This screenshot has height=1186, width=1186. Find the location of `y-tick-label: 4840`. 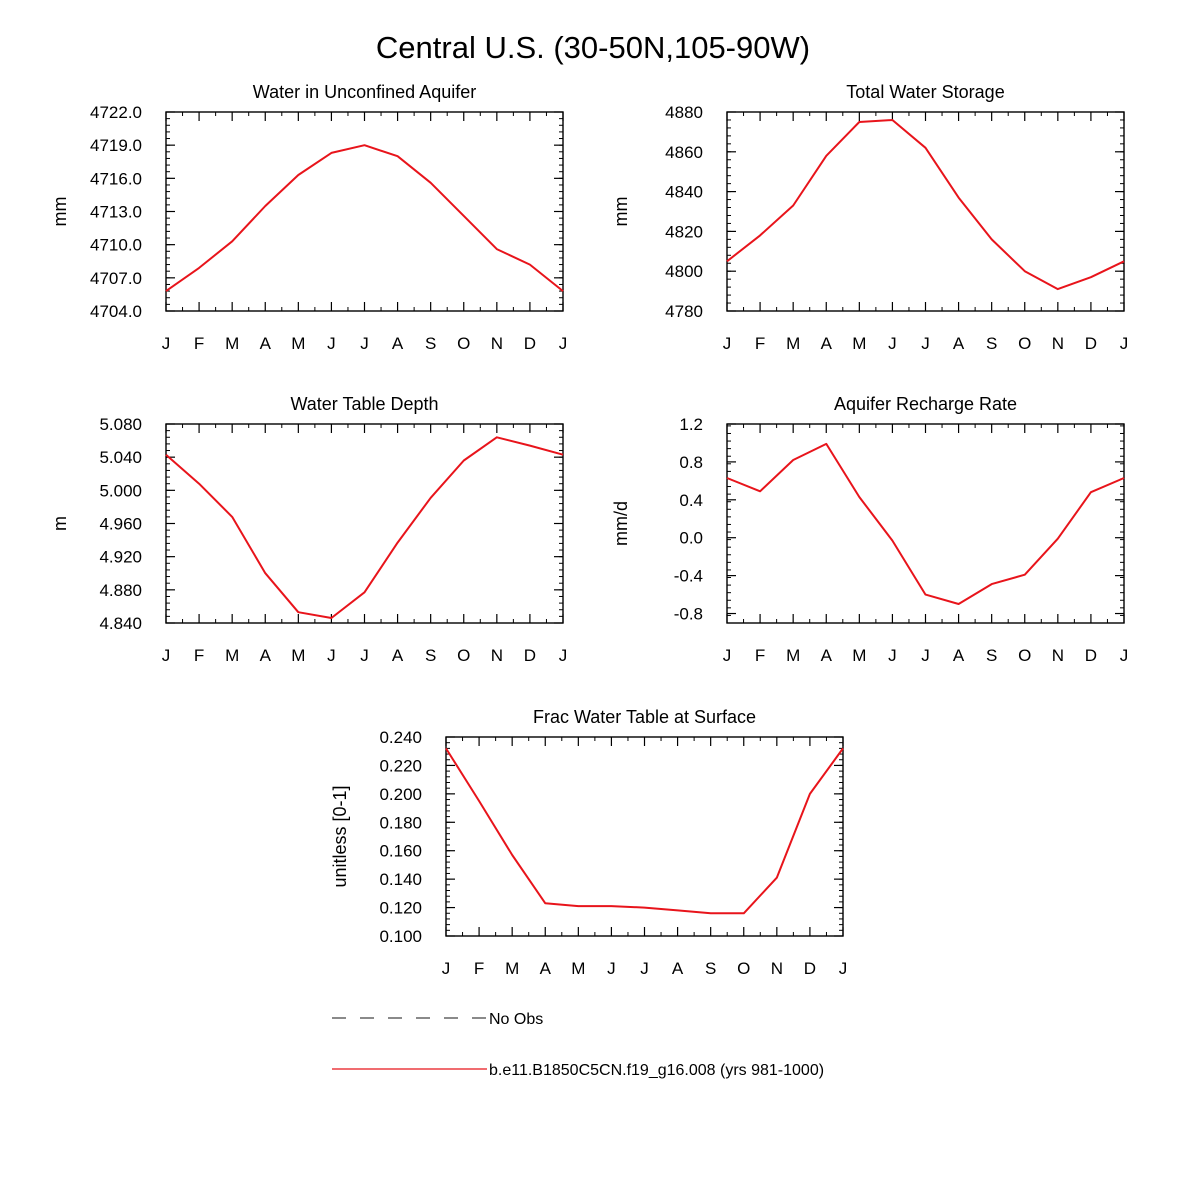

y-tick-label: 4840 is located at coordinates (684, 192).